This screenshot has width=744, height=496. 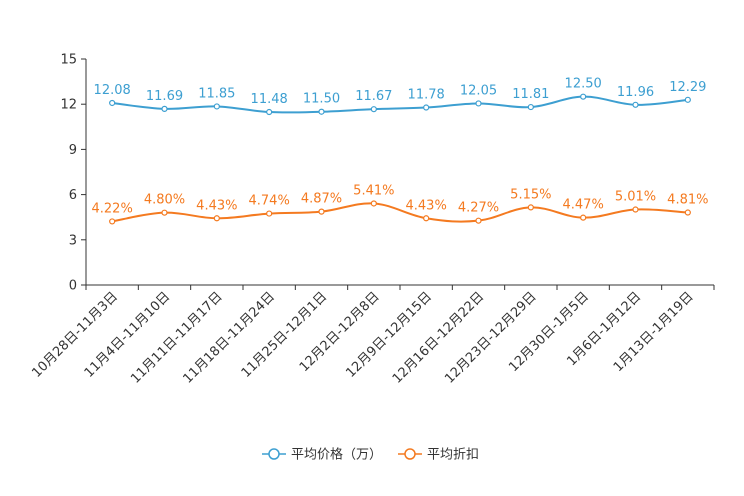 I want to click on data-label: 5.15%, so click(x=530, y=194).